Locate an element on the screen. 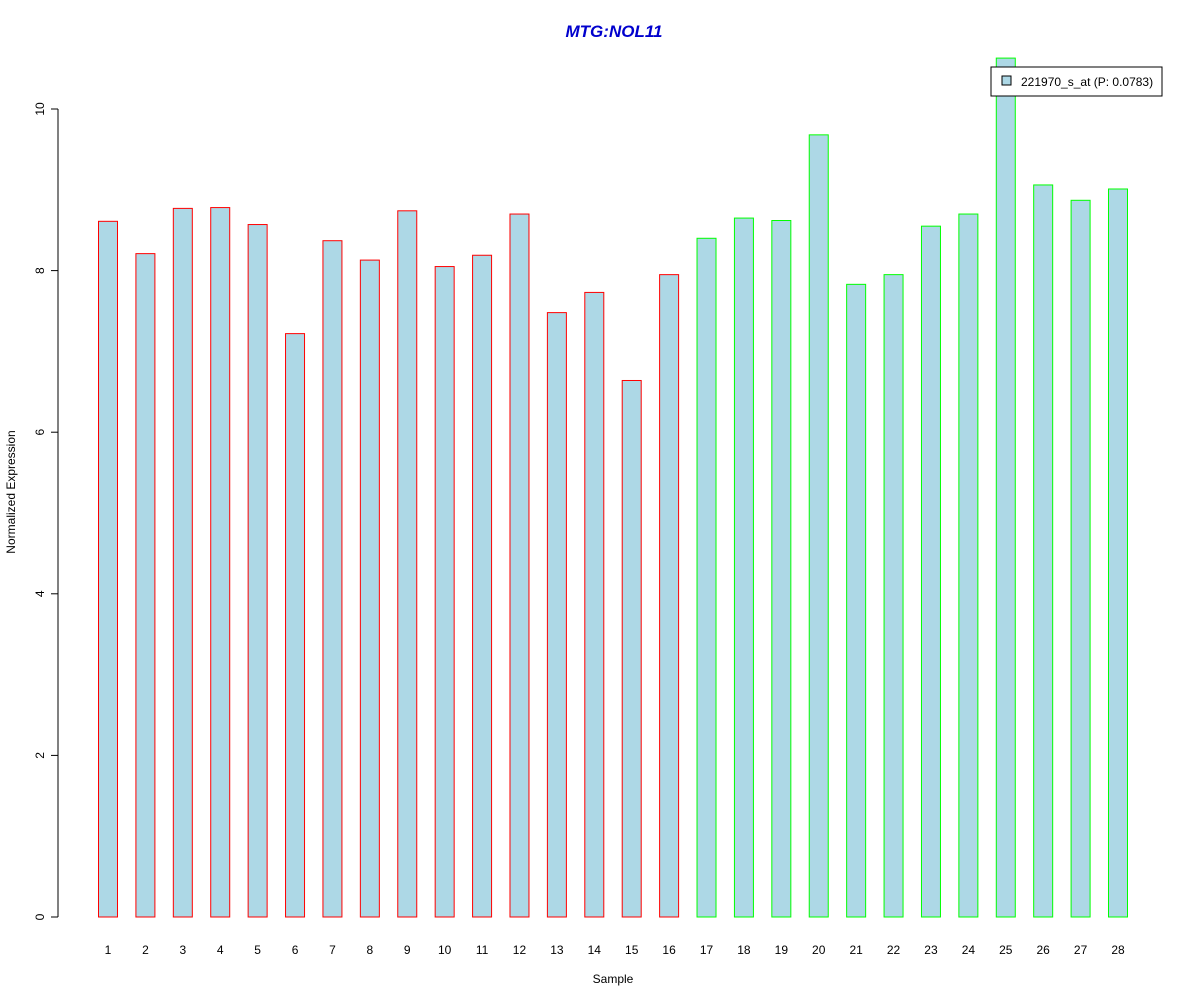 The image size is (1200, 1000). y-axis-label: Normalized Expression is located at coordinates (11, 491).